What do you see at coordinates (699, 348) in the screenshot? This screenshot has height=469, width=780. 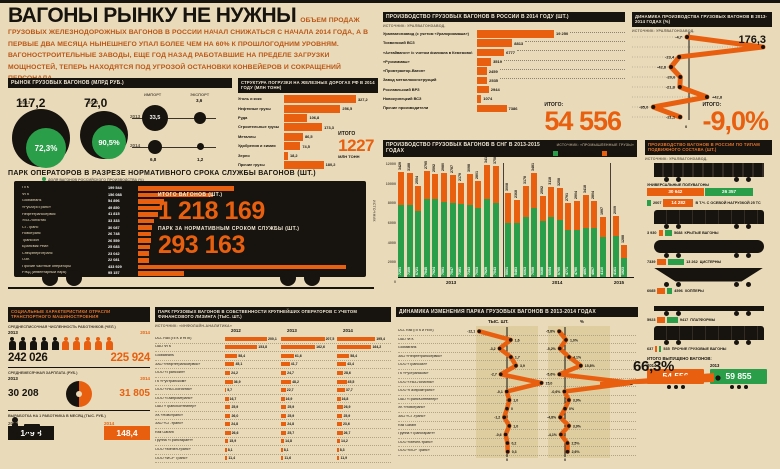 I see `type-name: ПРОЧИЕ ГРУЗОВЫЕ ВАГОНЫ` at bounding box center [699, 348].